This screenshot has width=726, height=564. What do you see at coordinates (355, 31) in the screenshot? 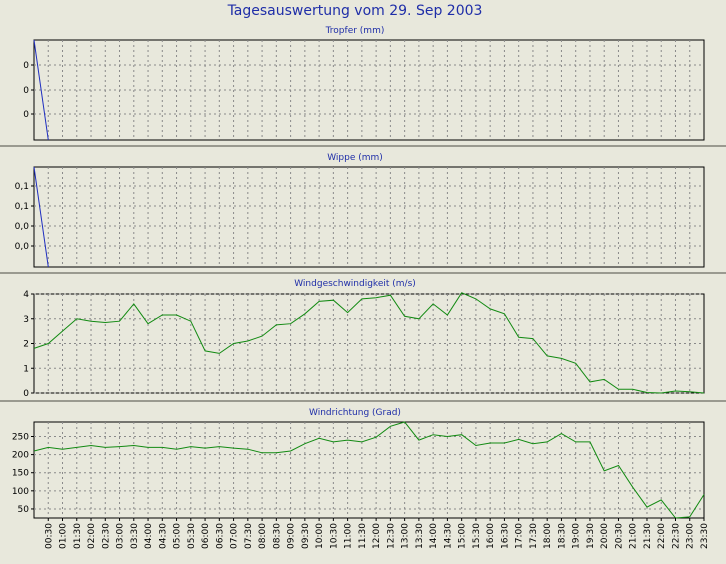
I see `chart-title: Tropfer (mm)` at bounding box center [355, 31].